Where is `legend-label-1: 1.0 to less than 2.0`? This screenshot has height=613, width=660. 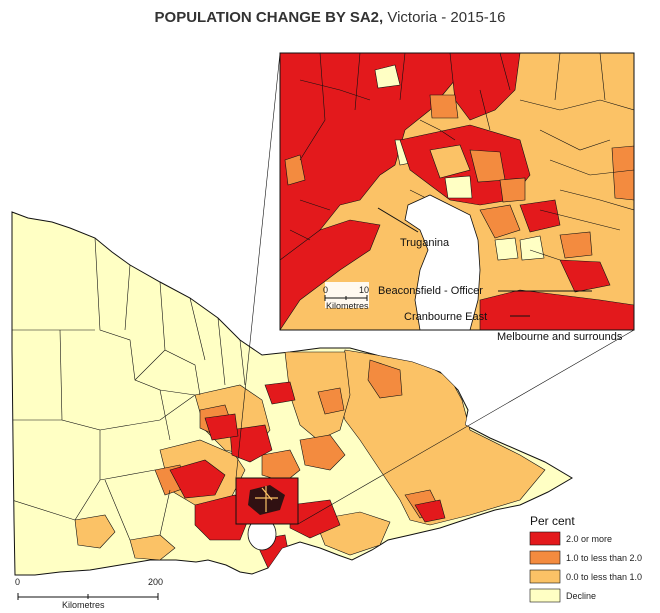 legend-label-1: 1.0 to less than 2.0 is located at coordinates (604, 558).